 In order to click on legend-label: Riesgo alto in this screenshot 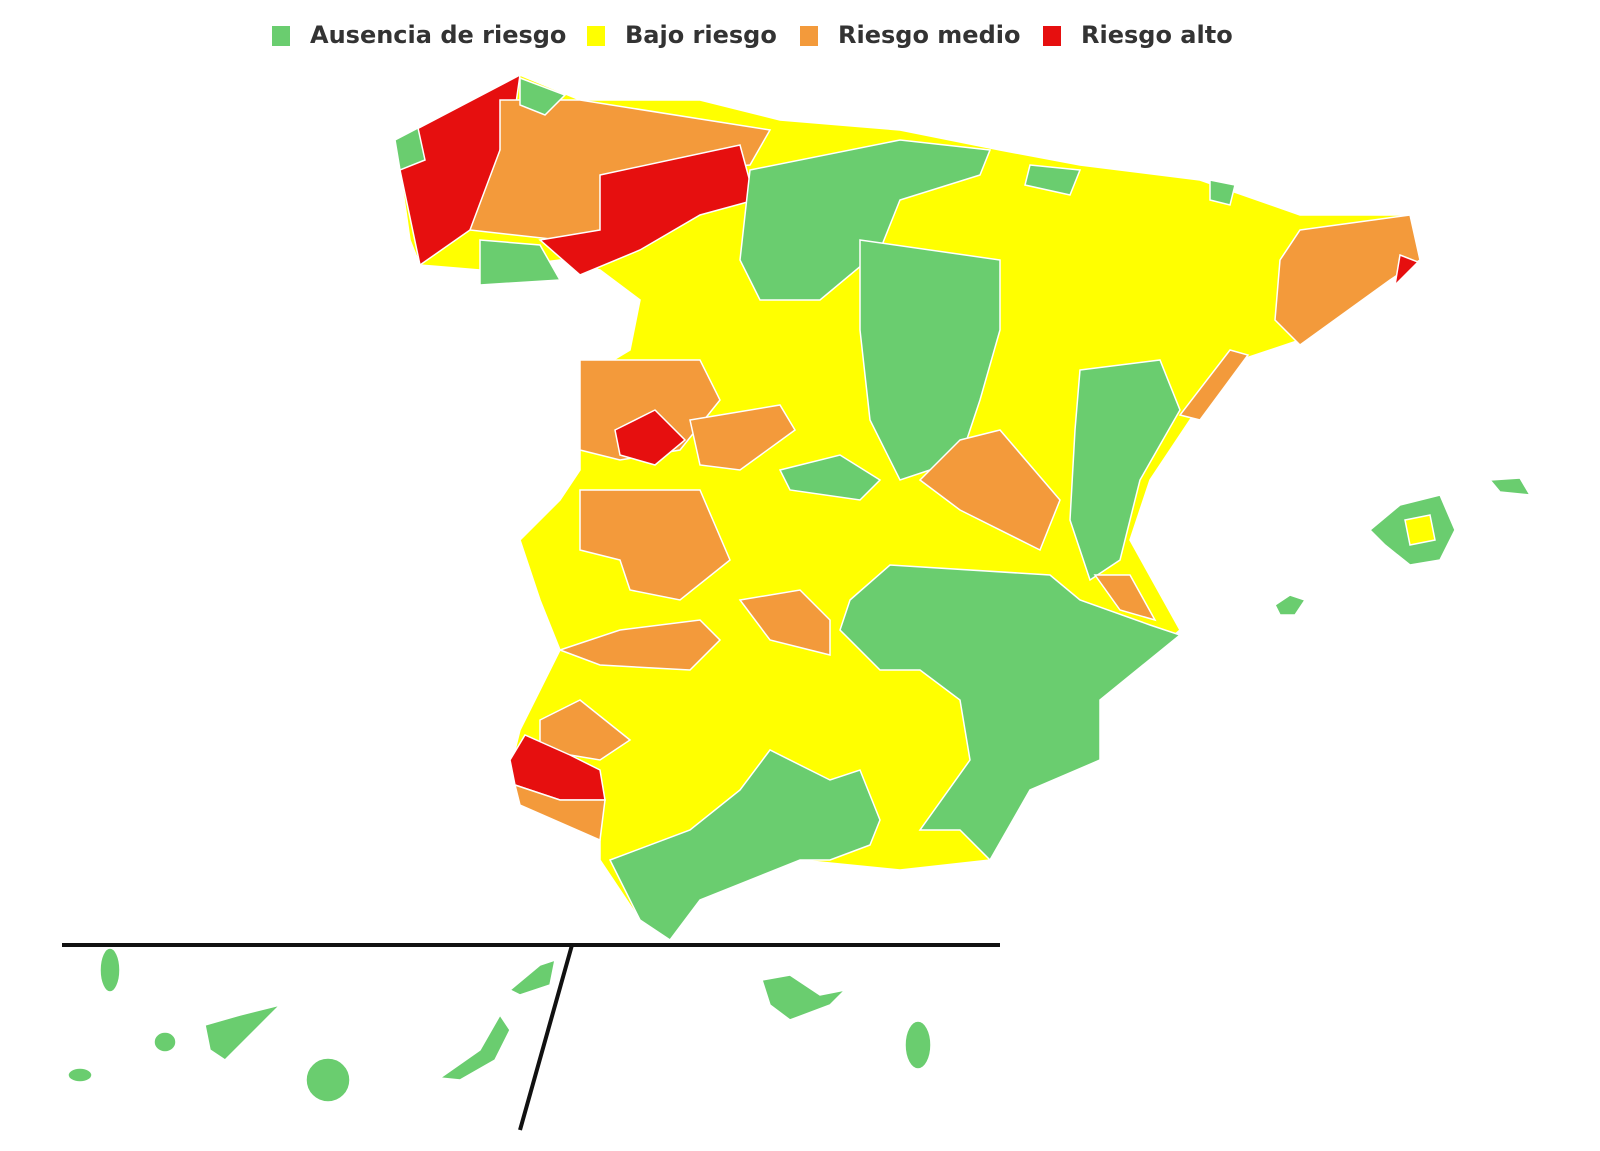, I will do `click(1157, 35)`.